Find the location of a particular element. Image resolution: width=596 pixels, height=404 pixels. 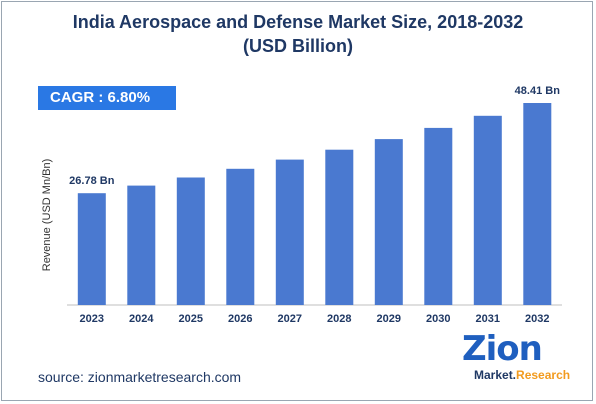

zion-logo: Zion Market.Research is located at coordinates (518, 364).